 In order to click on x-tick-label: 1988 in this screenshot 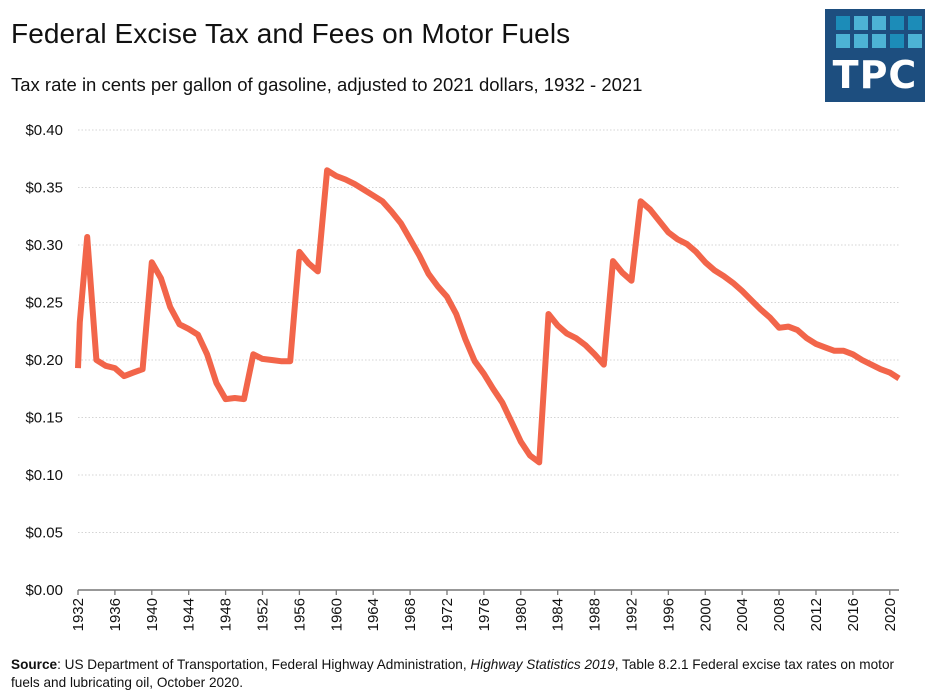, I will do `click(595, 614)`.